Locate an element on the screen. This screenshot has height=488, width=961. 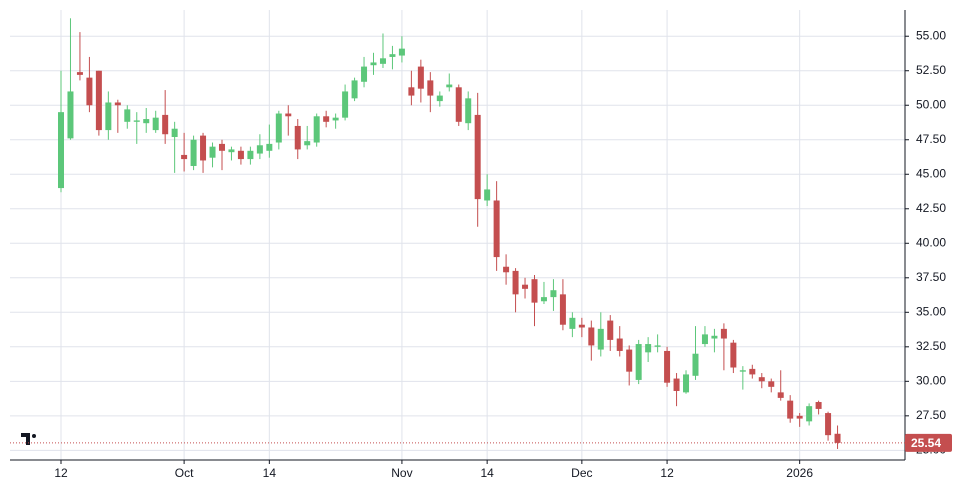
y-tick-label: 45.00 is located at coordinates (931, 173).